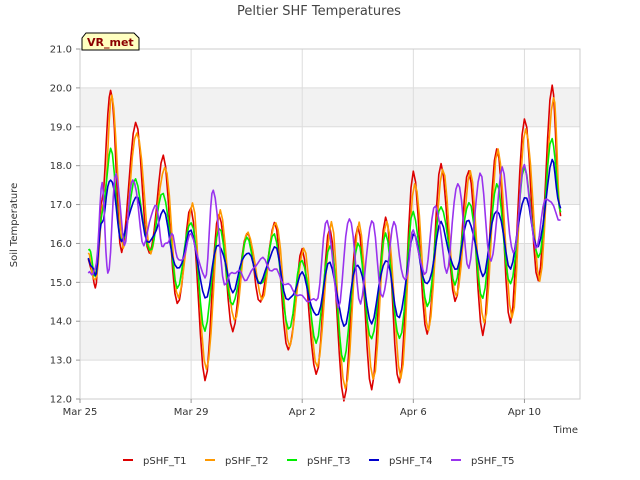  I want to click on legend-label-pSHF_T1: pSHF_T1, so click(164, 461).